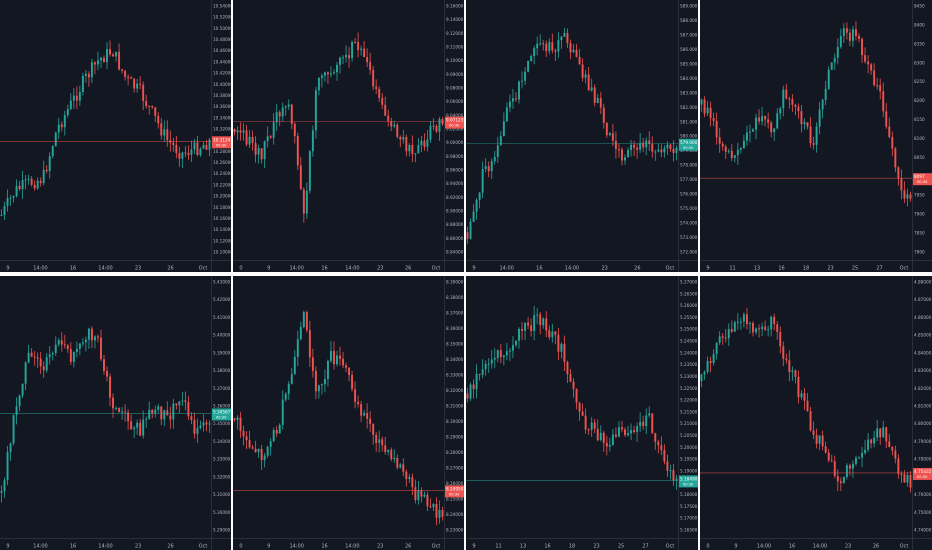 This screenshot has height=550, width=932. I want to click on y-axis-tick-label: 4.84000, so click(923, 352).